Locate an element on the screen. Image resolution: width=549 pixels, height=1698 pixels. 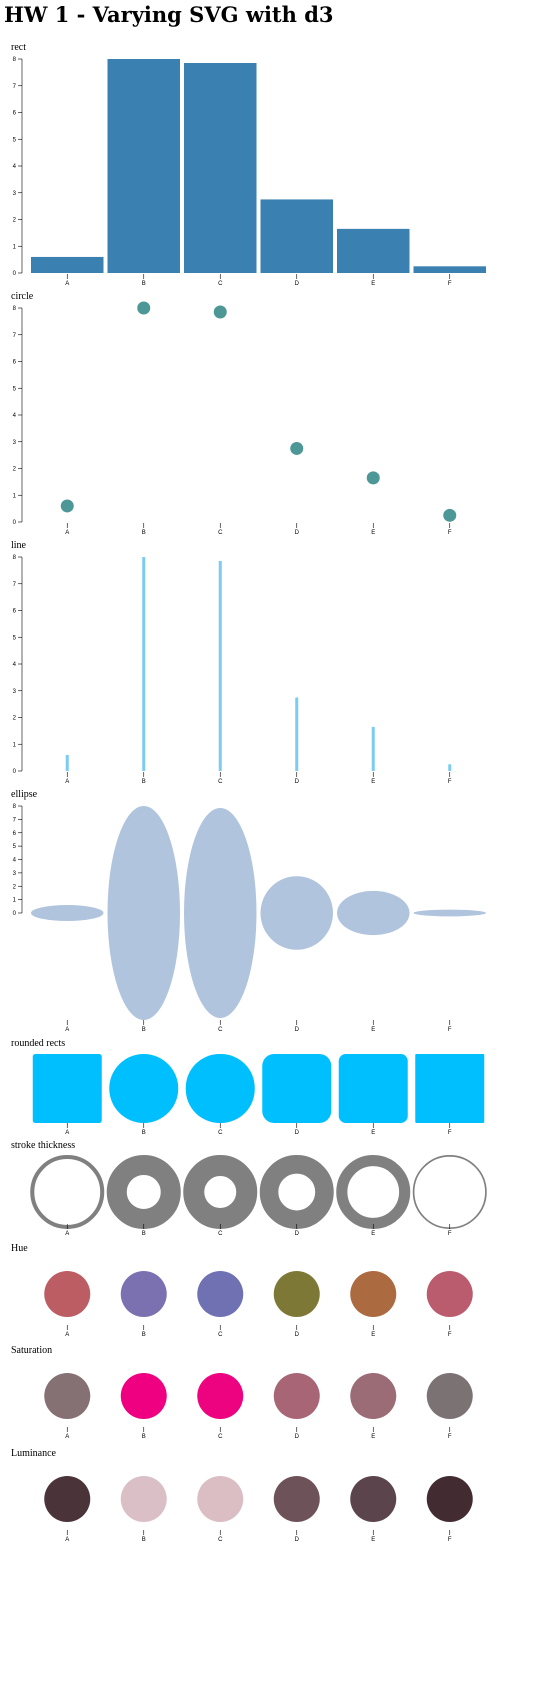
rect-x-tick-label: E is located at coordinates (373, 284).